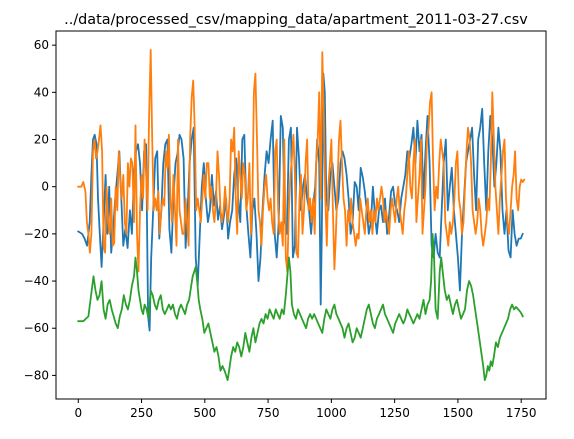  Describe the element at coordinates (78, 413) in the screenshot. I see `x-tick-label: 0` at that location.